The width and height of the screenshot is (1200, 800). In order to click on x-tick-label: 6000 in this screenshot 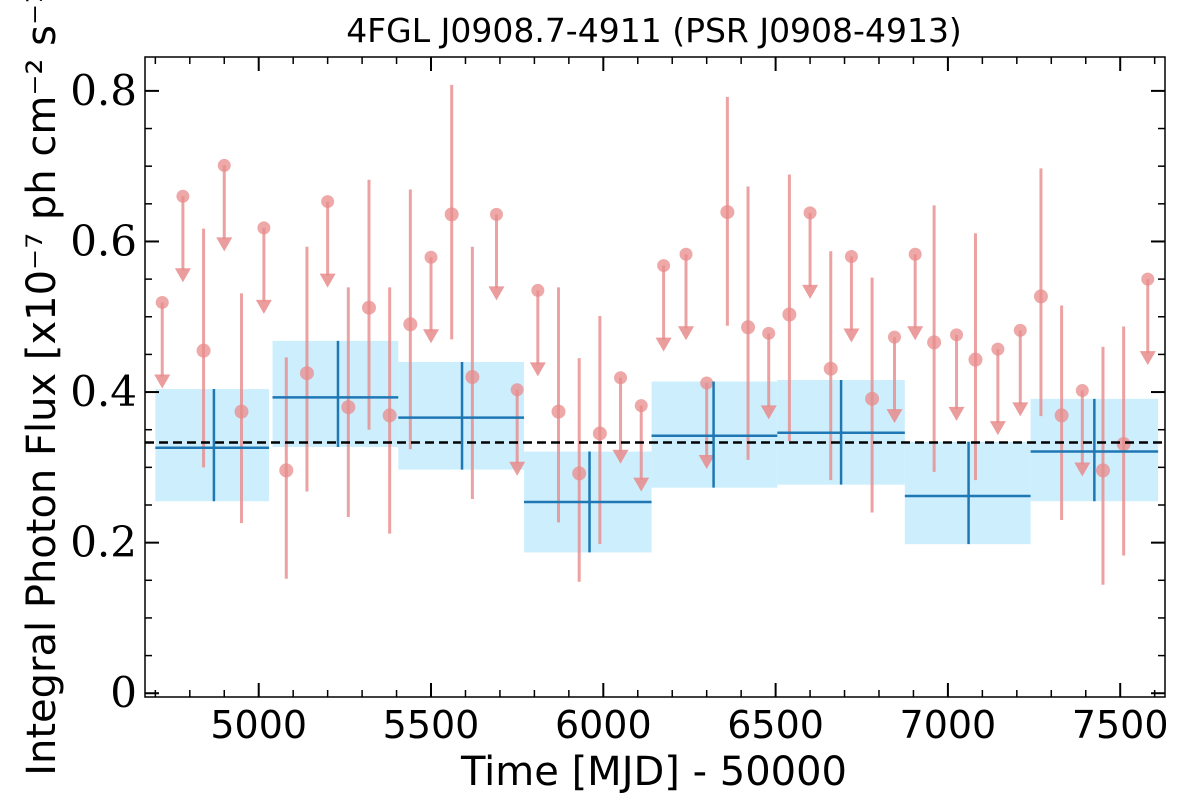, I will do `click(603, 725)`.